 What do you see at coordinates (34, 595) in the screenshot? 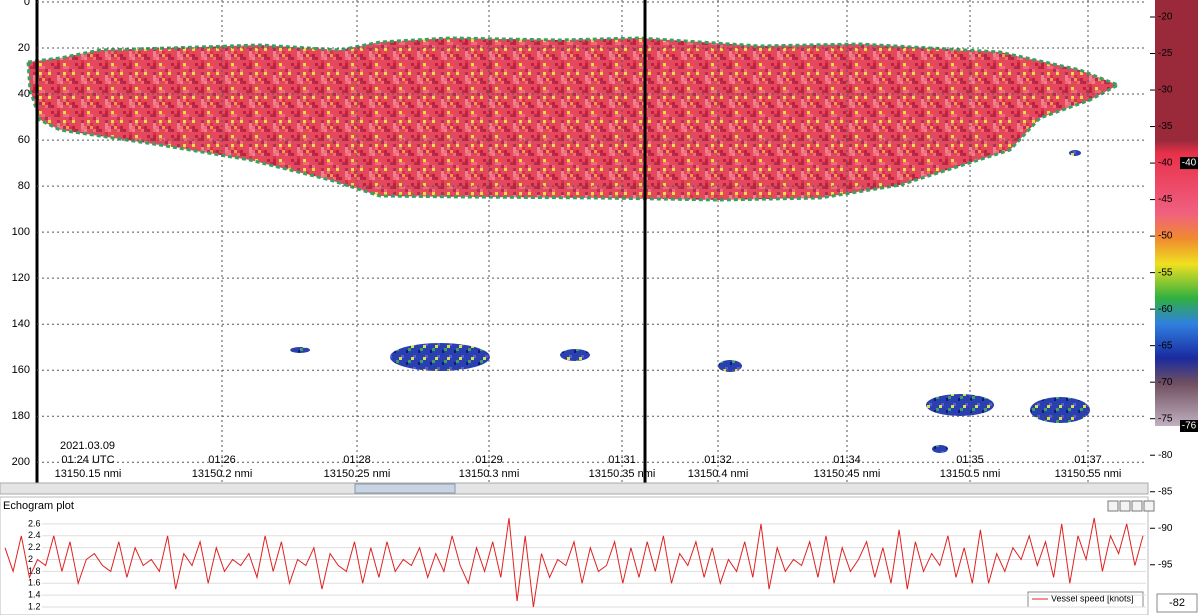
I see `plot-tick-label: 1.4` at bounding box center [34, 595].